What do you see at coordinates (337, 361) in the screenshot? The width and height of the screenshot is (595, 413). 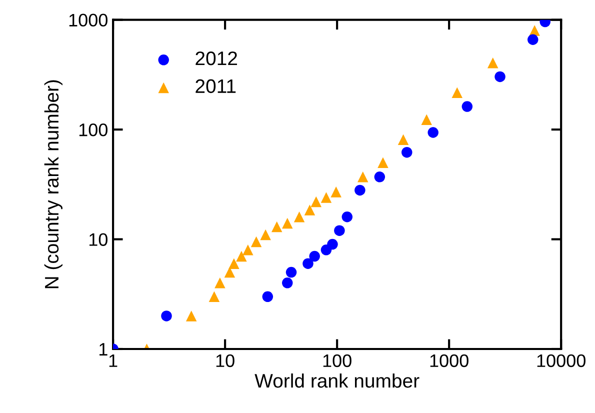 I see `x-tick-label: 100` at bounding box center [337, 361].